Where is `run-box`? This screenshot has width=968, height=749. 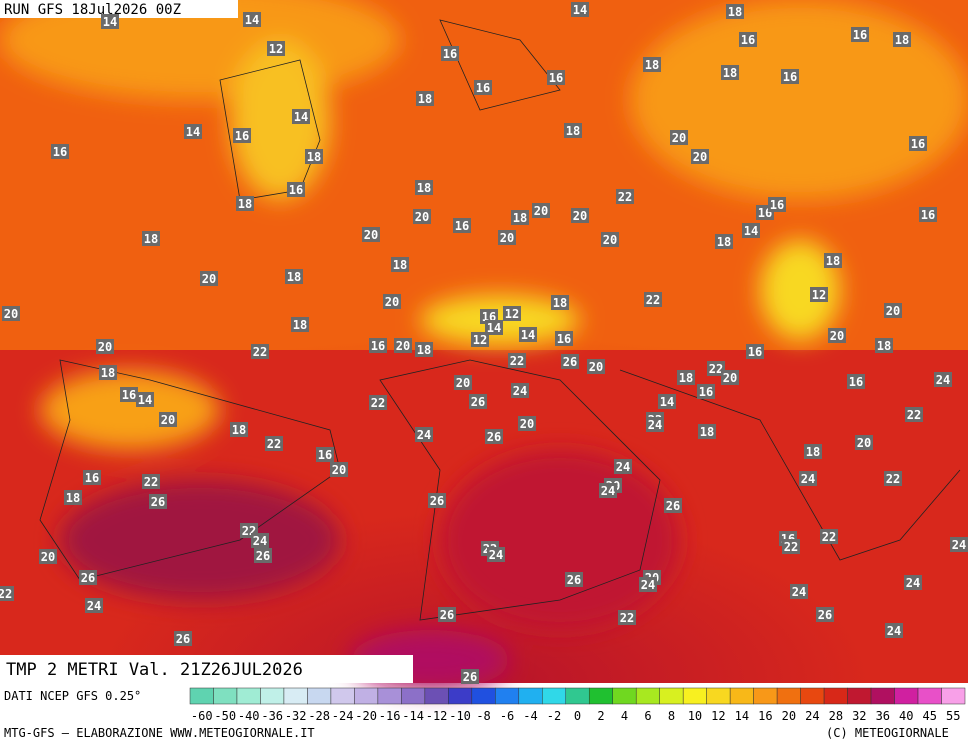
run-box is located at coordinates (119, 9).